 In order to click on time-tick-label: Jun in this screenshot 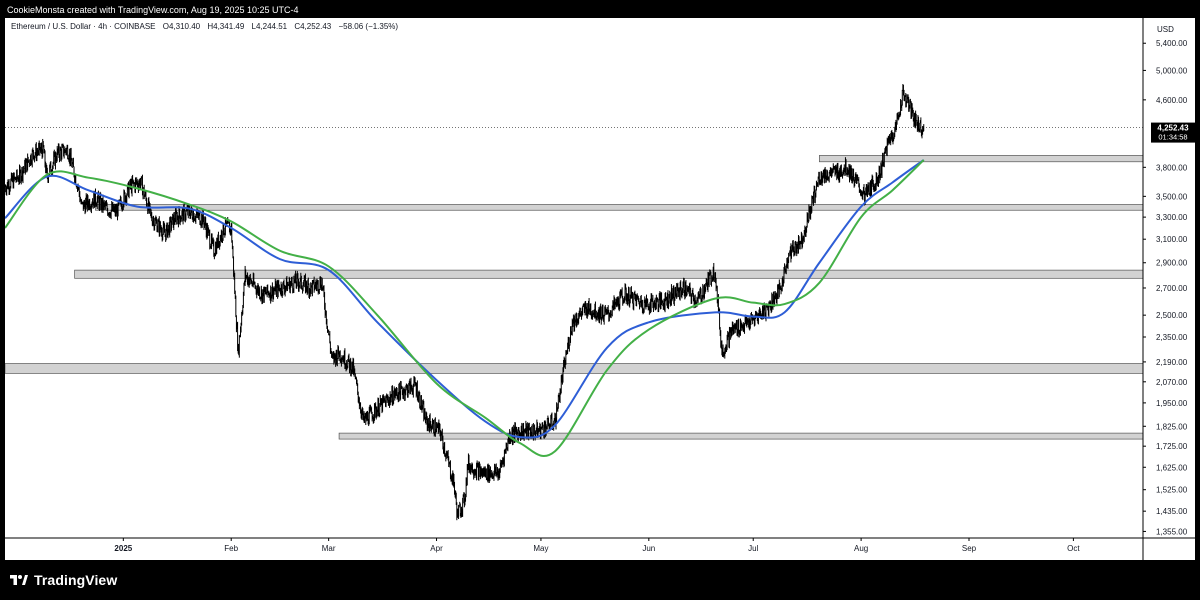, I will do `click(648, 548)`.